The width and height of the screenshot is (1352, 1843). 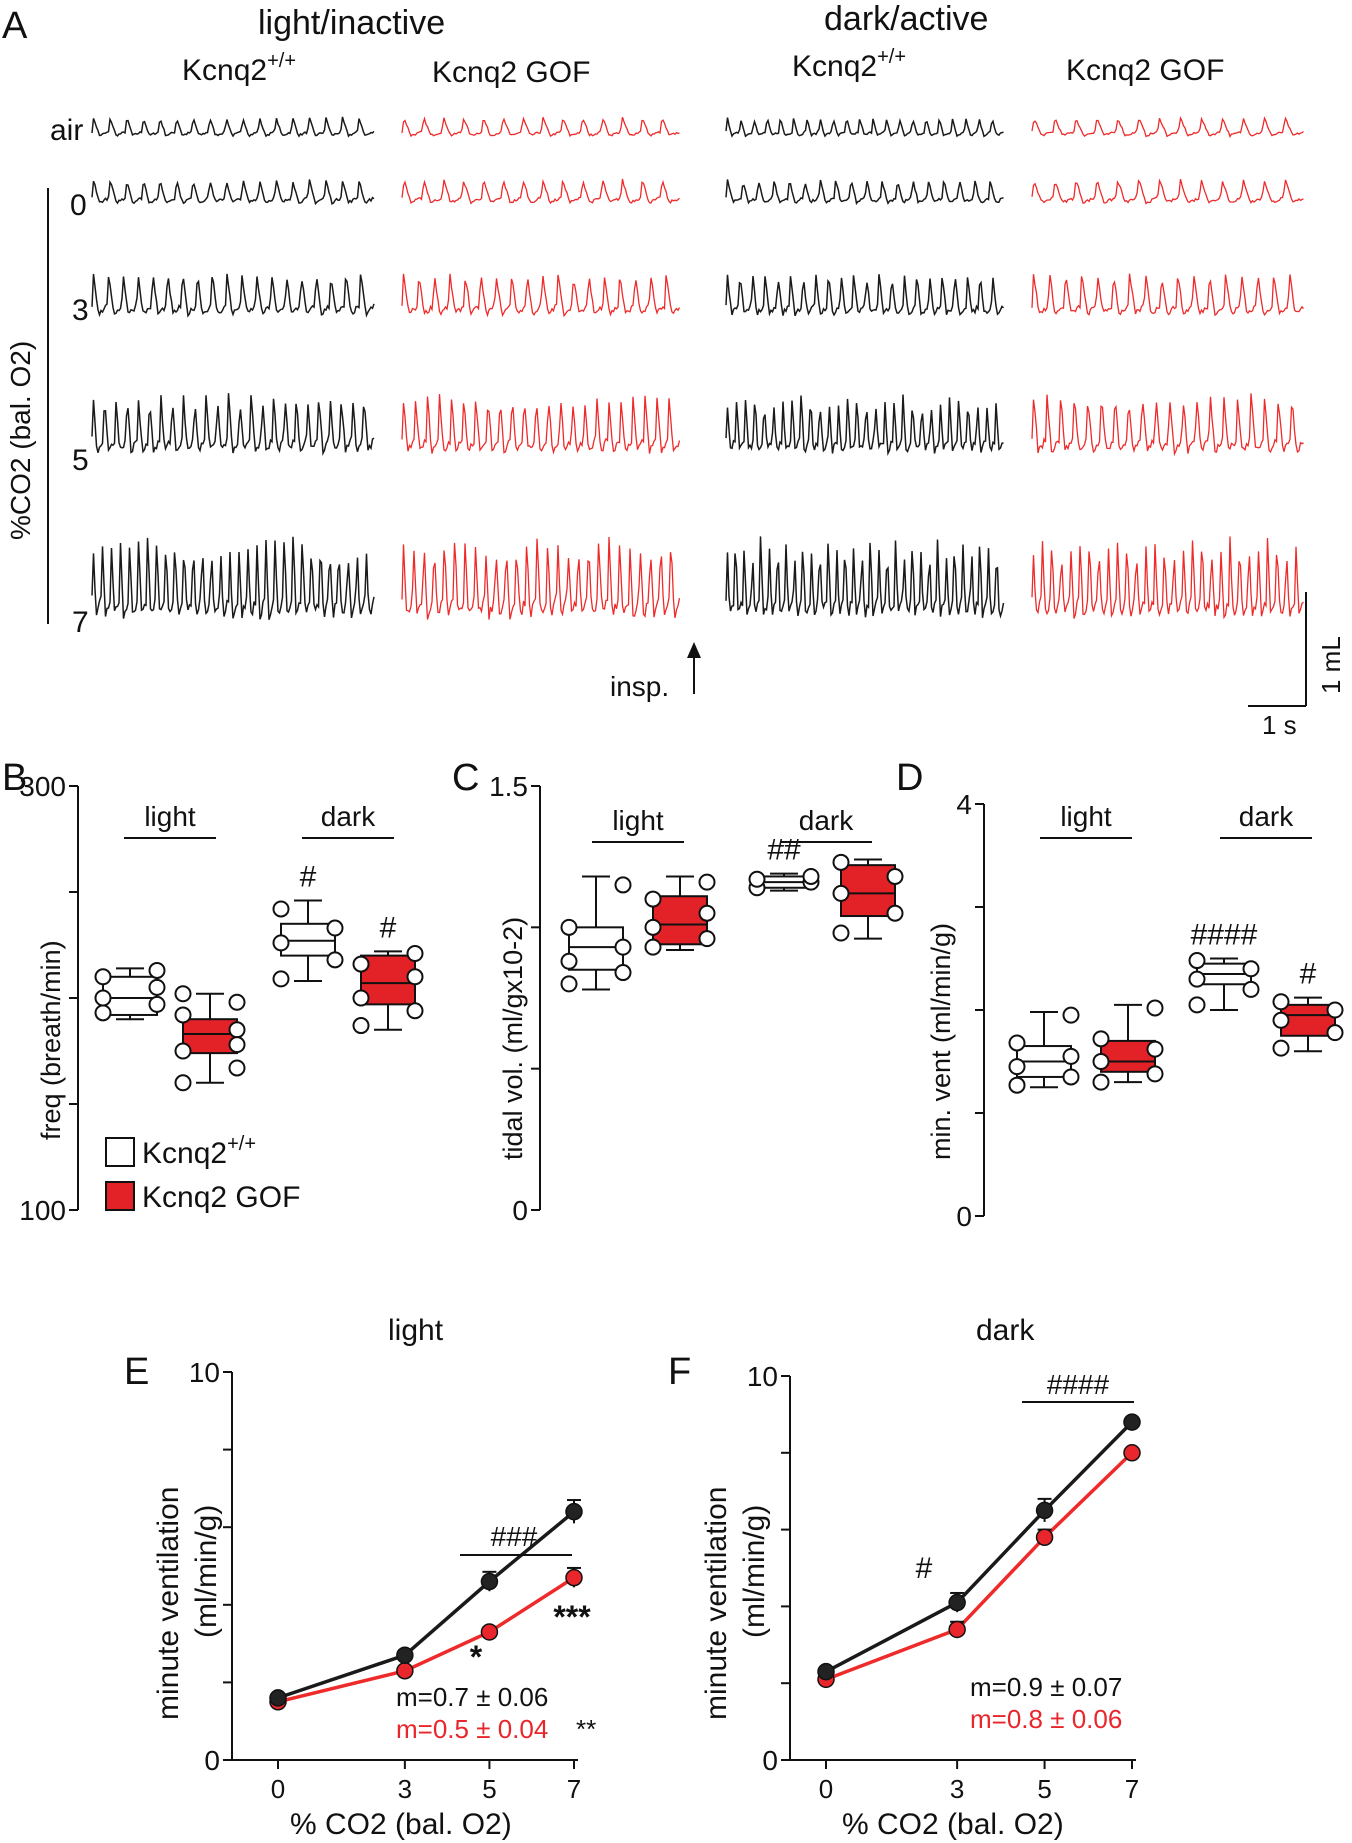 I want to click on dark-active-title: dark/active, so click(x=906, y=19).